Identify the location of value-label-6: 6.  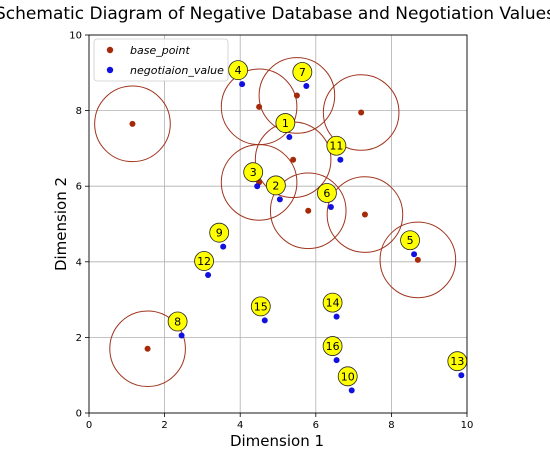
(326, 193).